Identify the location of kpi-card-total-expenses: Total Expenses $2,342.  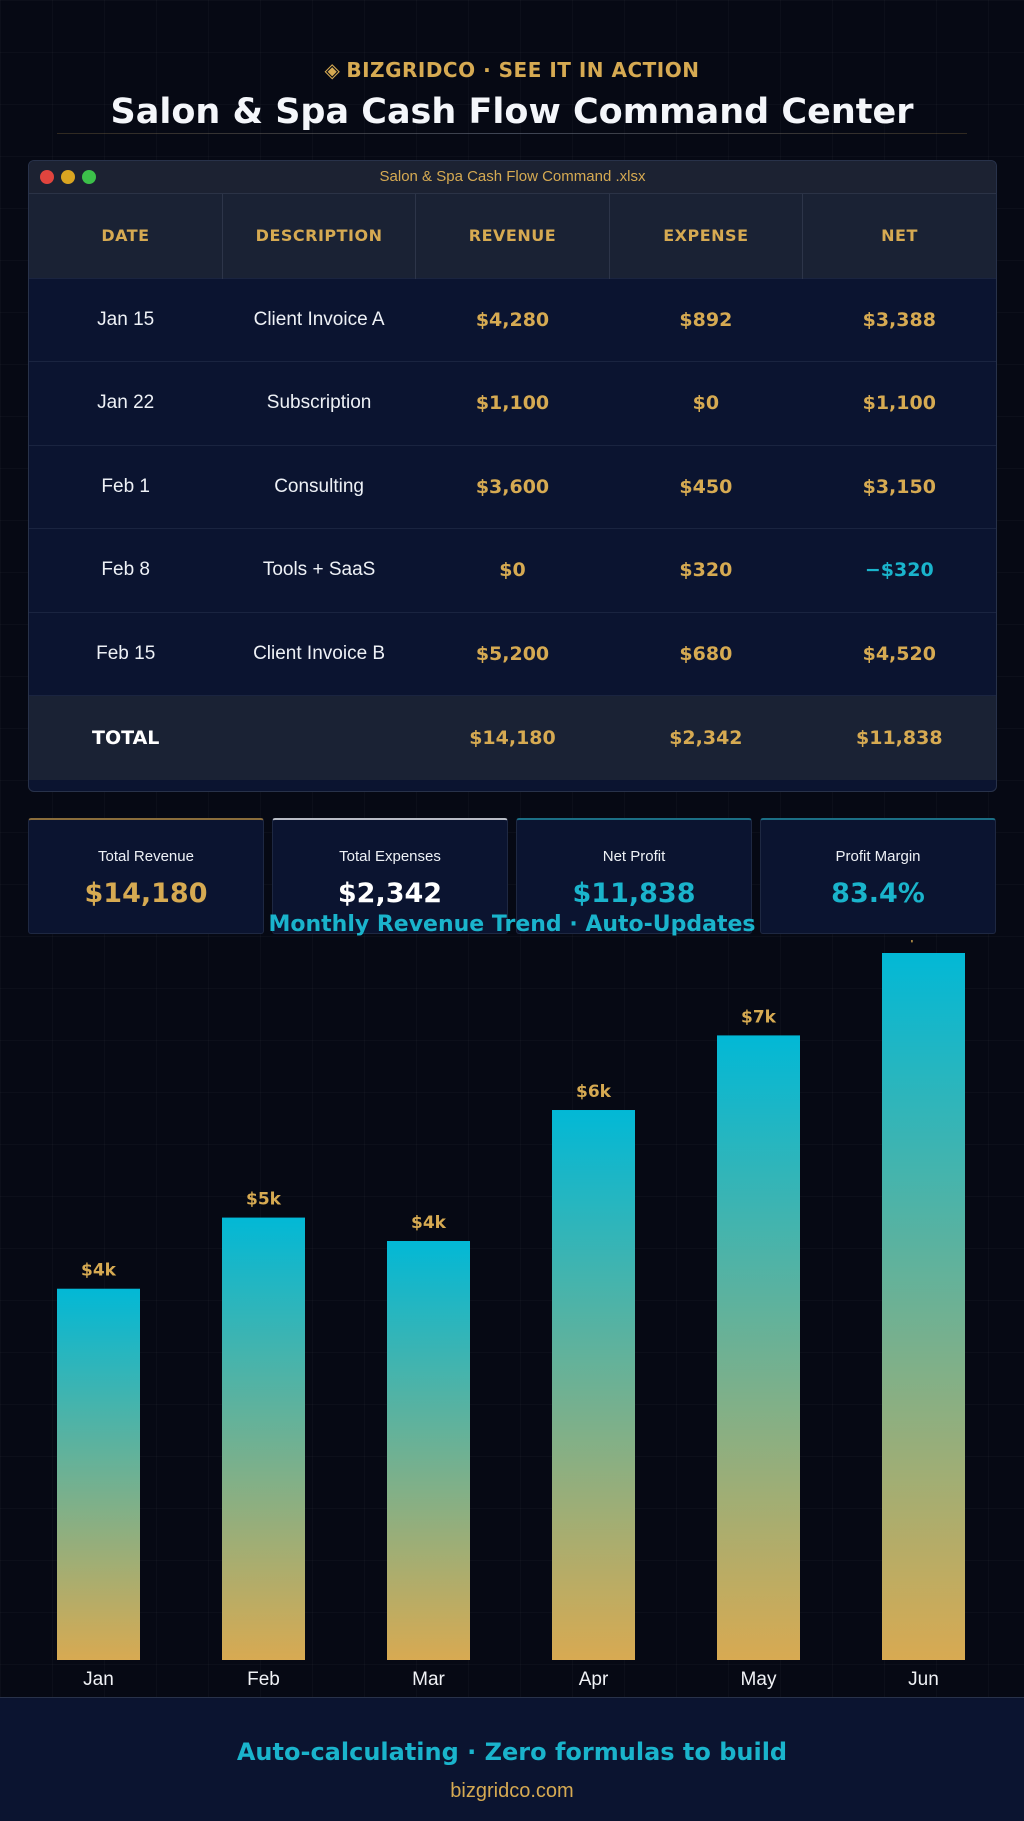
(390, 876).